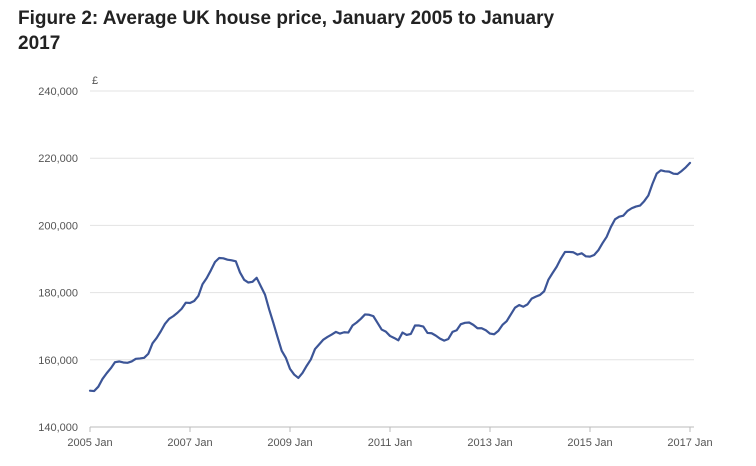 This screenshot has height=466, width=756. What do you see at coordinates (58, 226) in the screenshot?
I see `y-tick-label: 200,000` at bounding box center [58, 226].